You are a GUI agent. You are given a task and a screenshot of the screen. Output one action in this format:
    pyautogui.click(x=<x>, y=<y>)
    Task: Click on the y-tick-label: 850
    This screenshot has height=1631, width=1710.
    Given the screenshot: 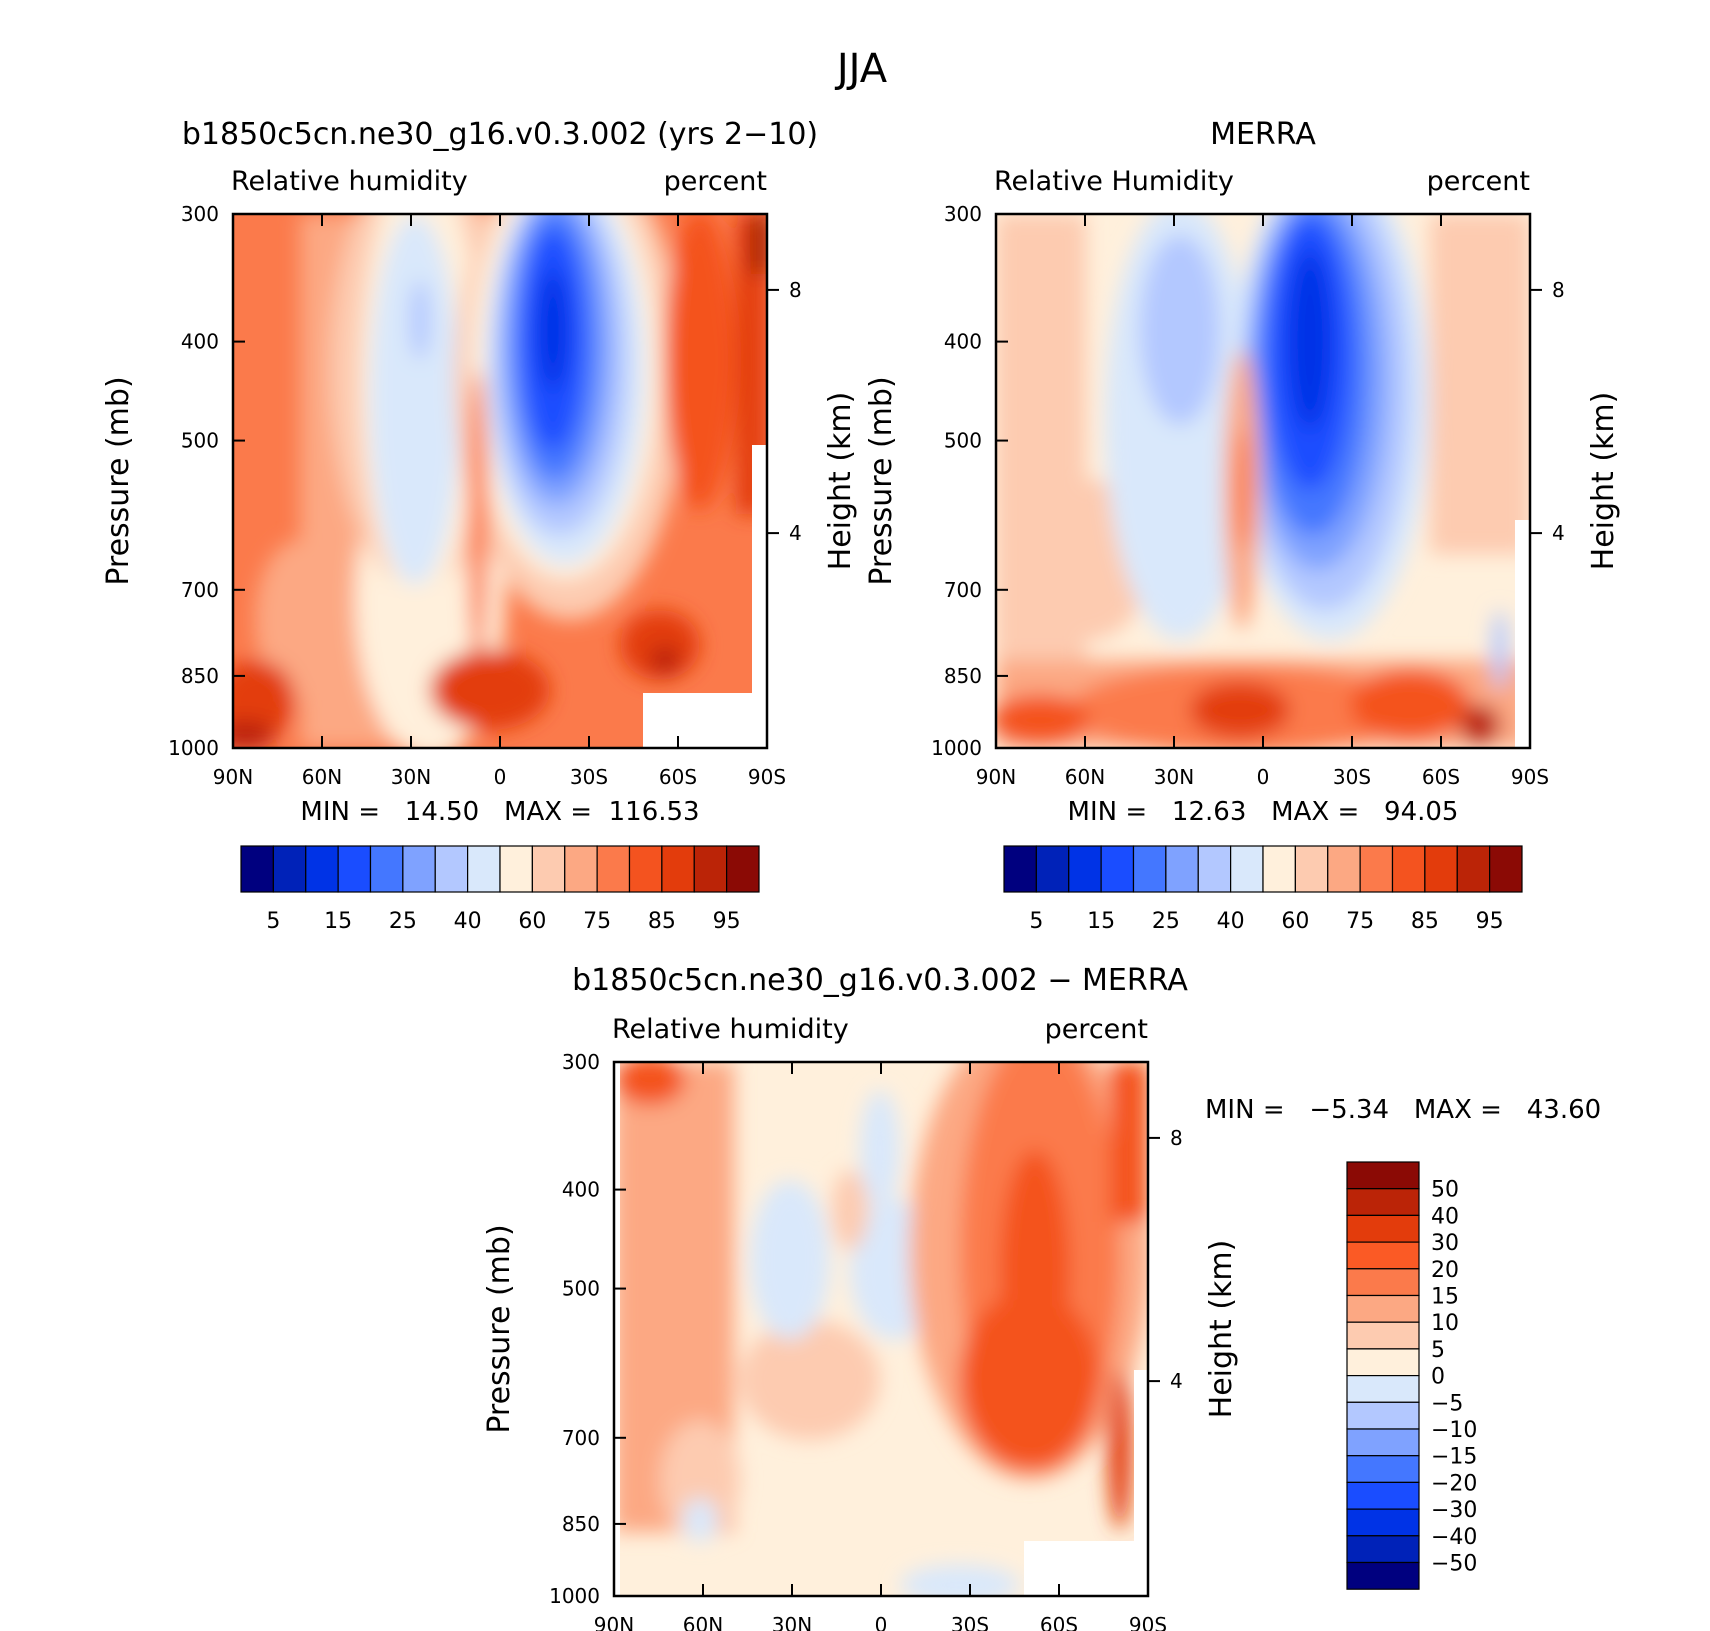 What is the action you would take?
    pyautogui.click(x=963, y=676)
    